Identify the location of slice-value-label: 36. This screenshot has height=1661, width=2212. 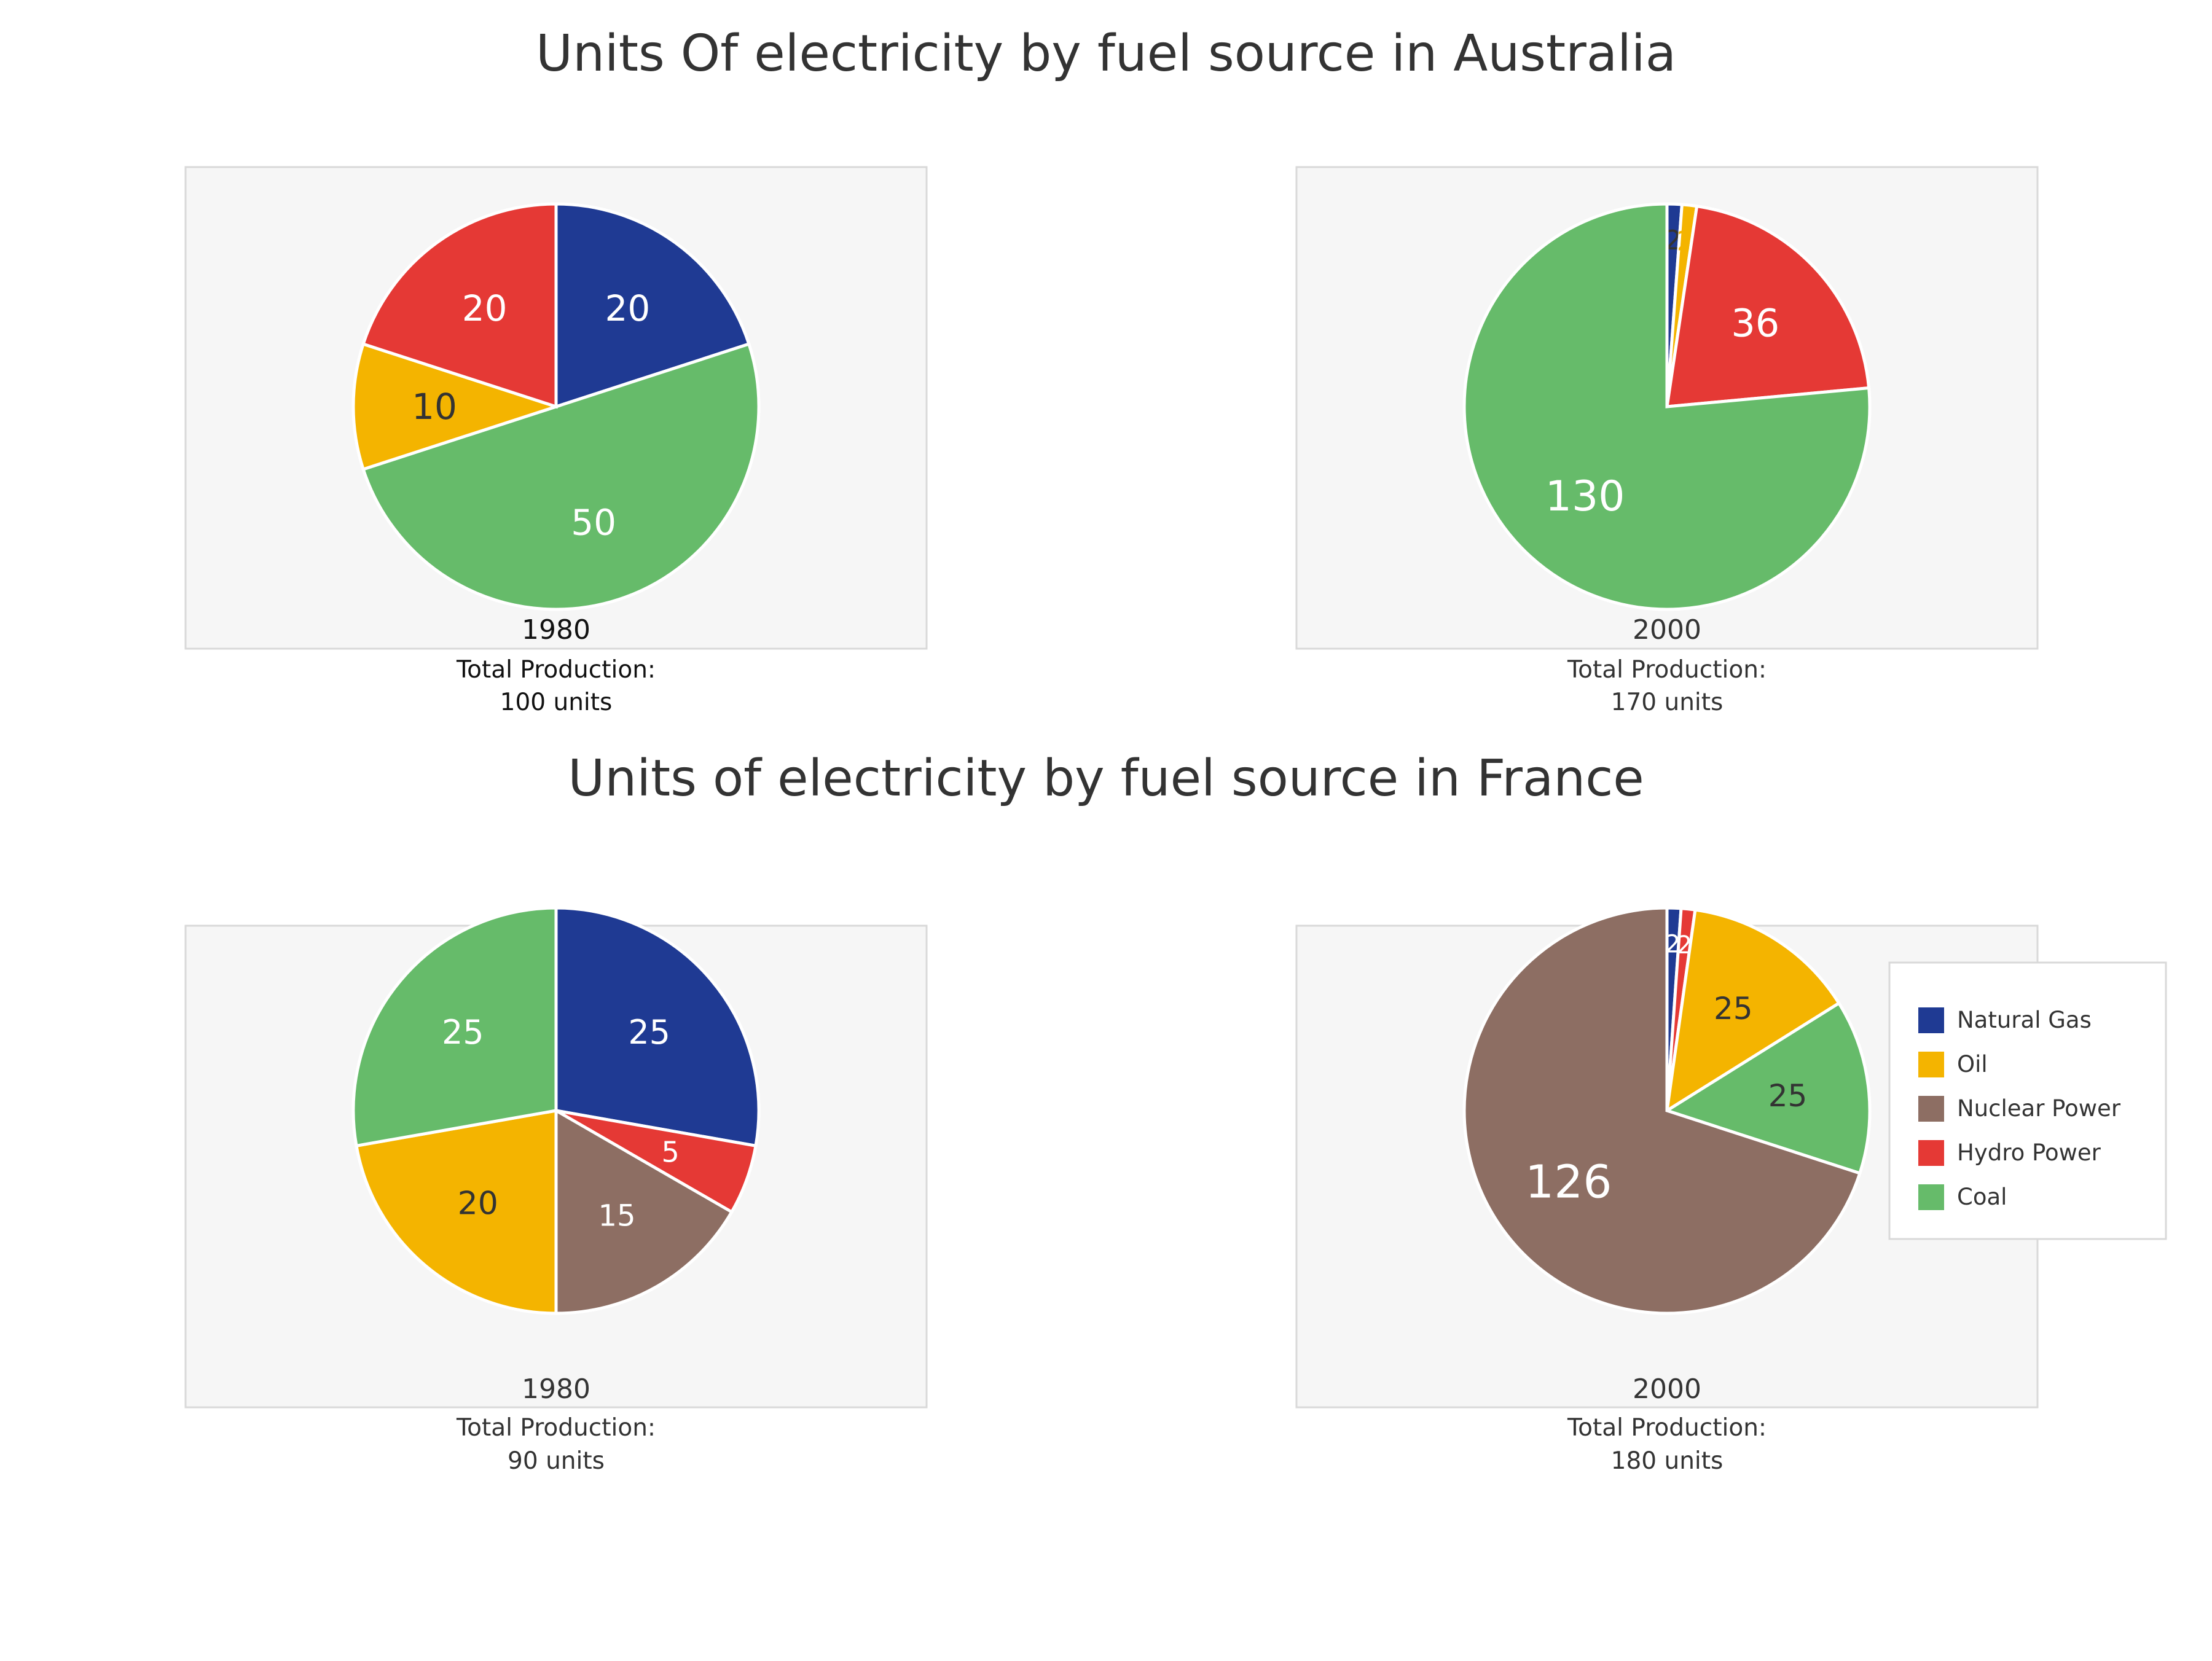
(1755, 322).